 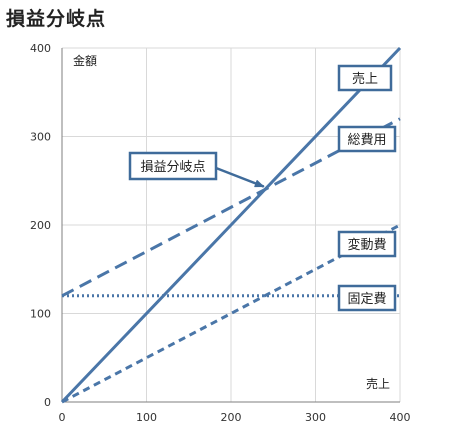 I want to click on break-even-callout-label: 損益分岐点, so click(x=172, y=167).